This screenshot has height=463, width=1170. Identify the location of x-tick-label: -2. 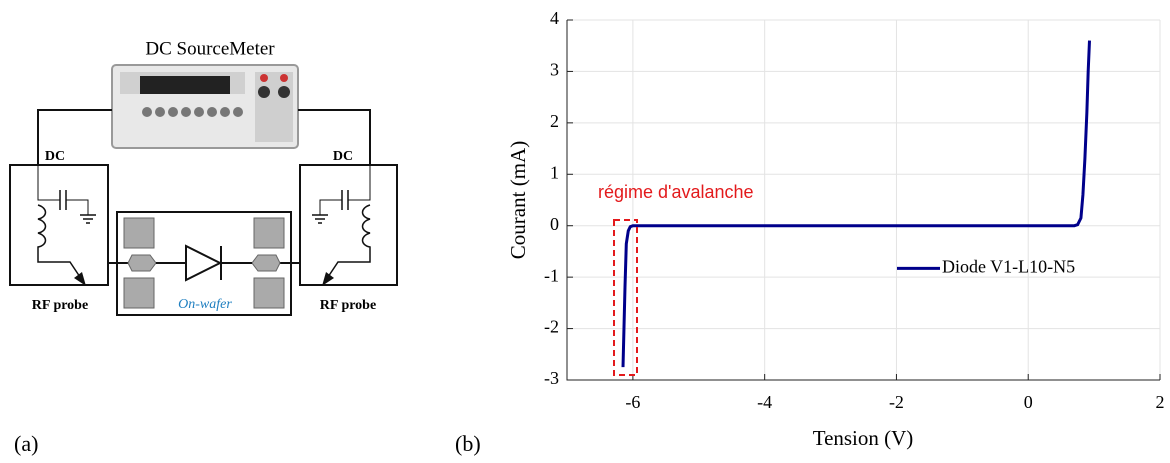
(896, 402).